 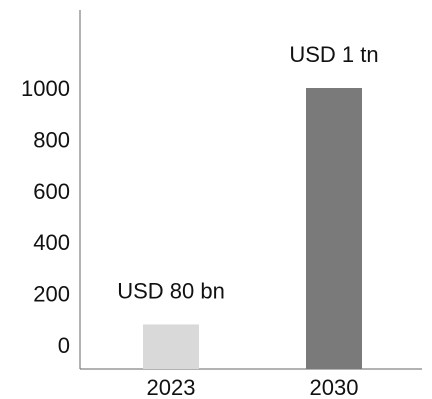 What do you see at coordinates (45, 88) in the screenshot?
I see `y-tick-label: 1000` at bounding box center [45, 88].